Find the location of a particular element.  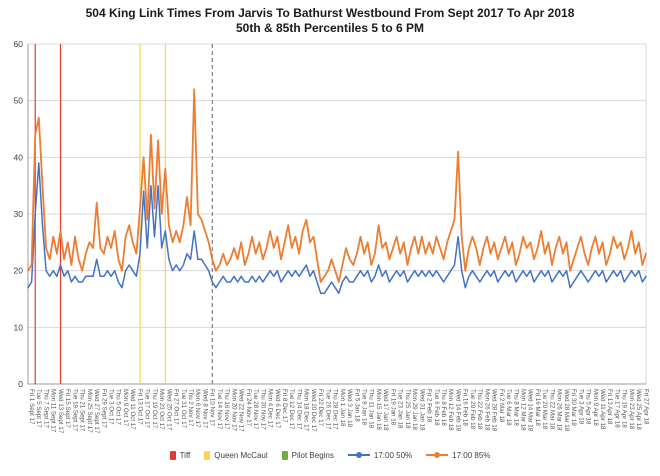

legend-label: Queen McCaul is located at coordinates (241, 455).